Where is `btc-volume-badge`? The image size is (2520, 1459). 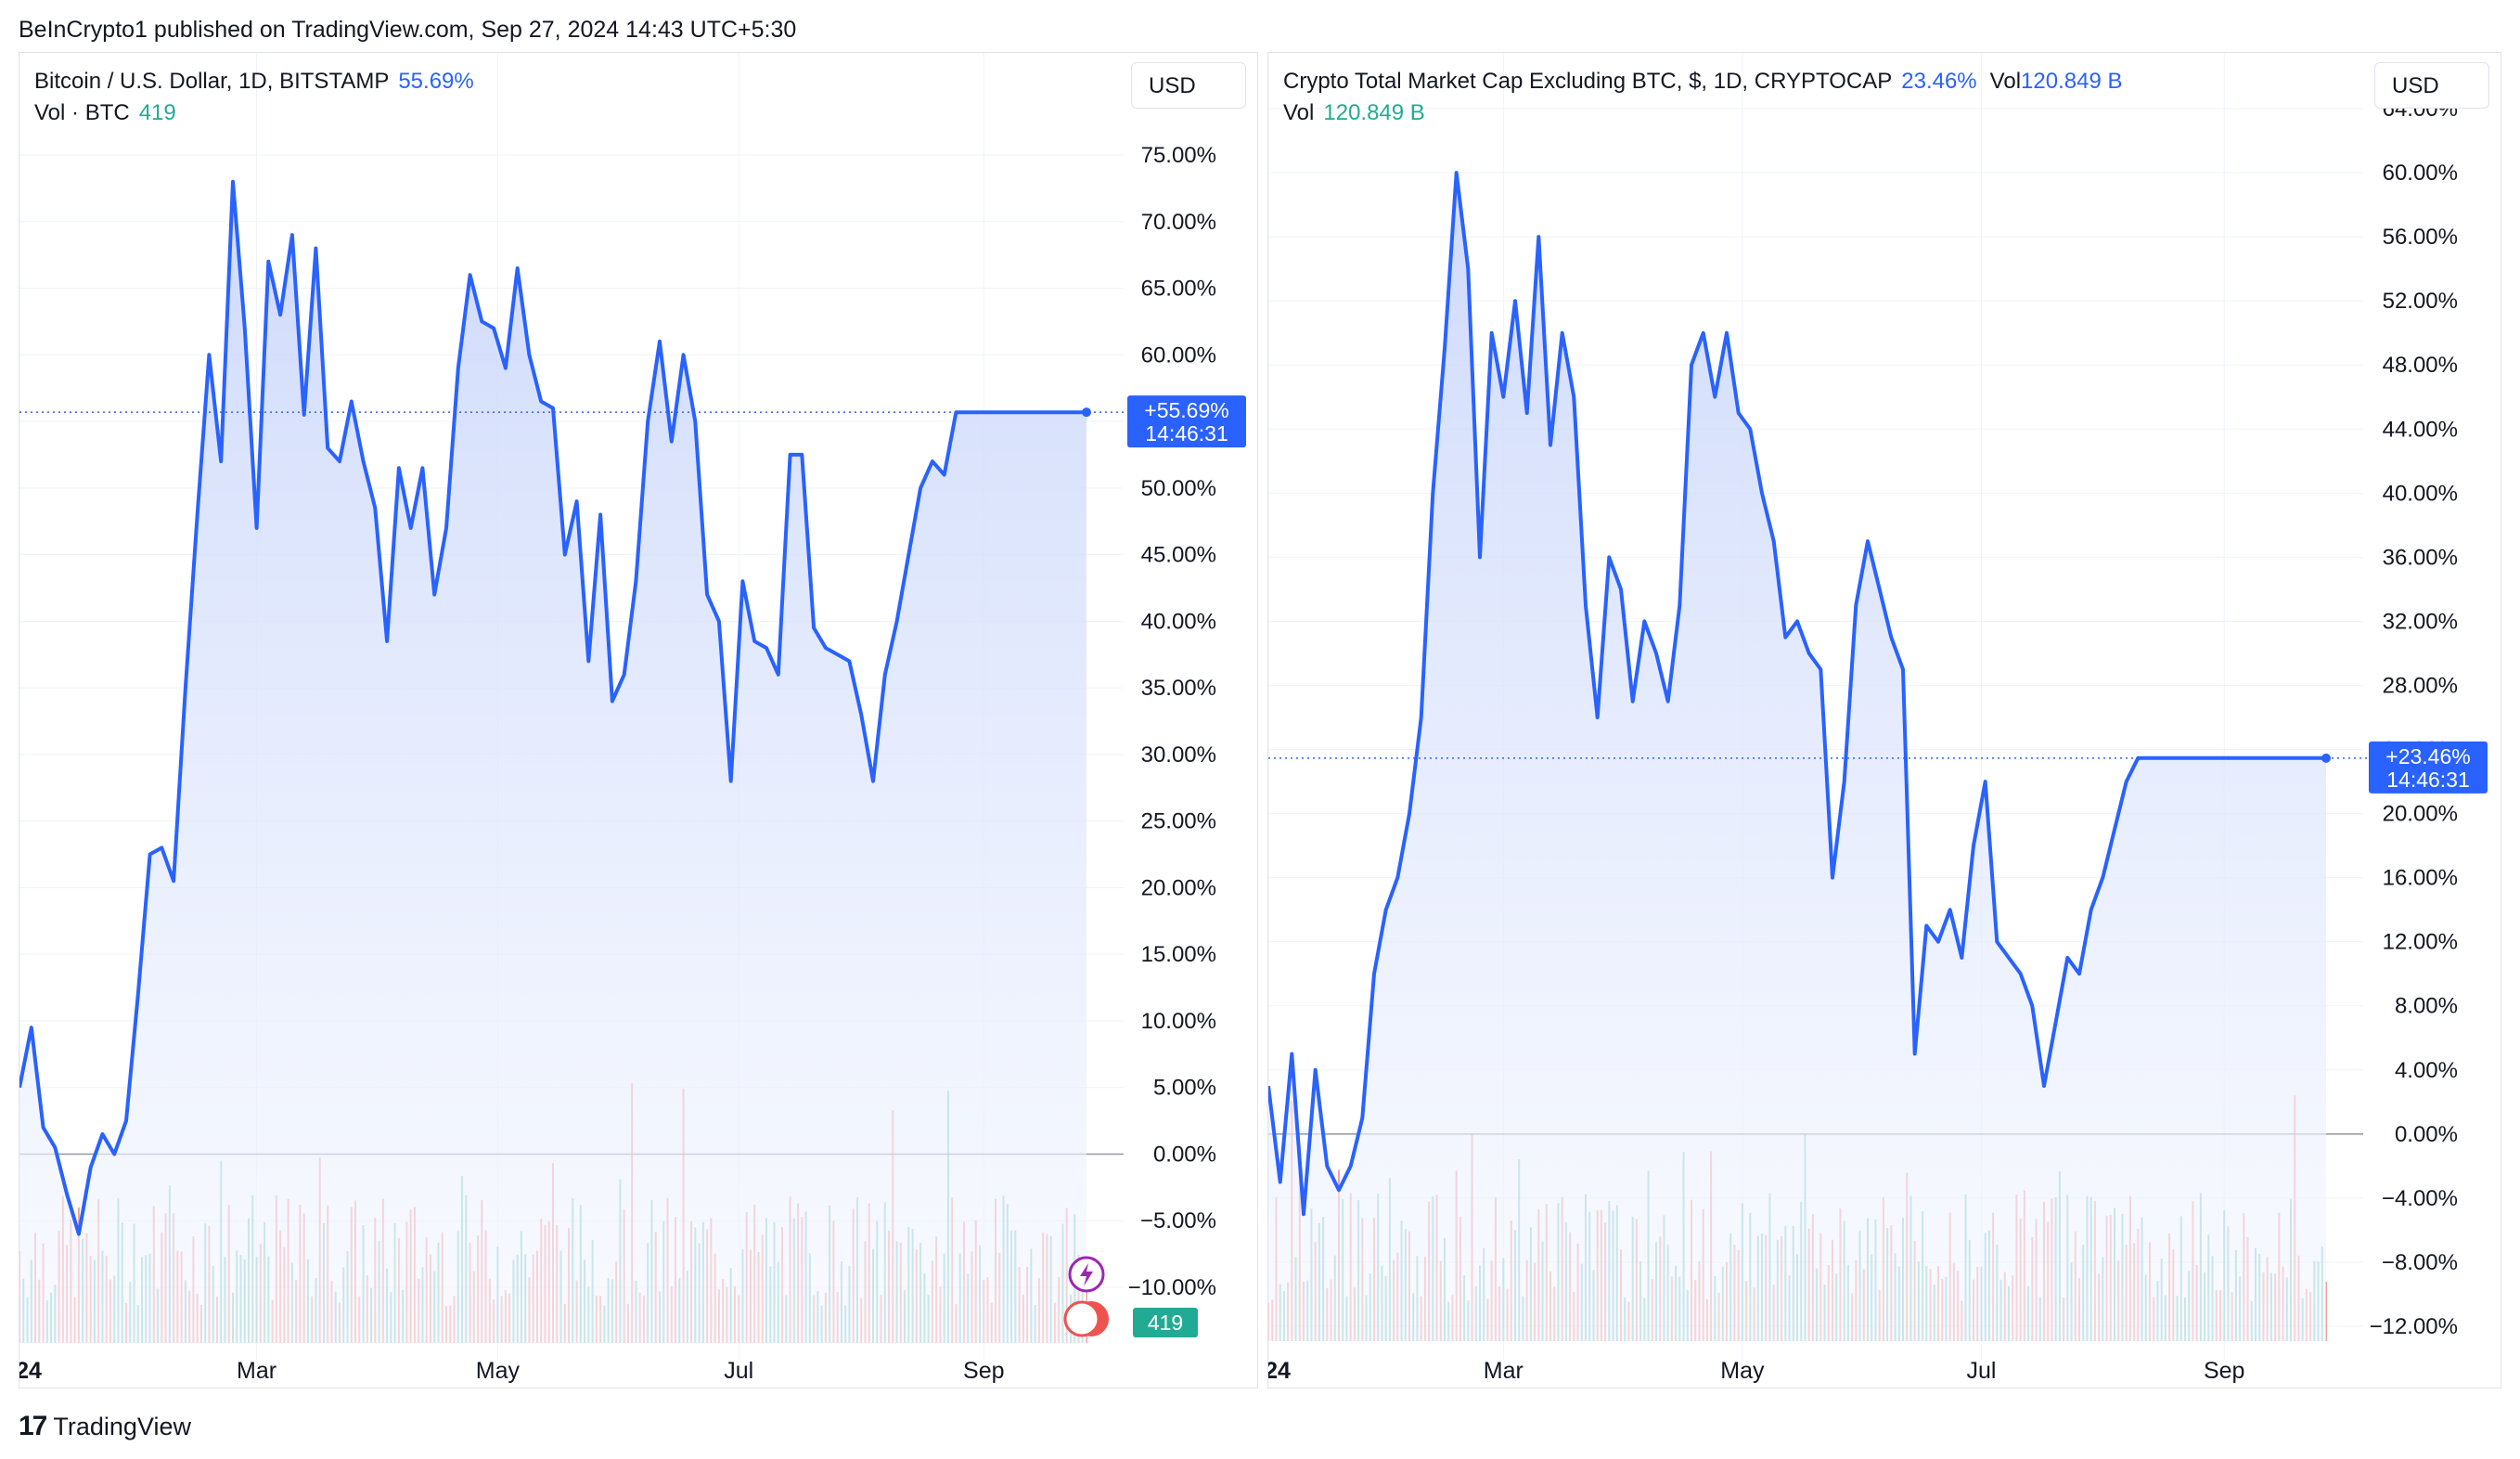
btc-volume-badge is located at coordinates (1165, 1322).